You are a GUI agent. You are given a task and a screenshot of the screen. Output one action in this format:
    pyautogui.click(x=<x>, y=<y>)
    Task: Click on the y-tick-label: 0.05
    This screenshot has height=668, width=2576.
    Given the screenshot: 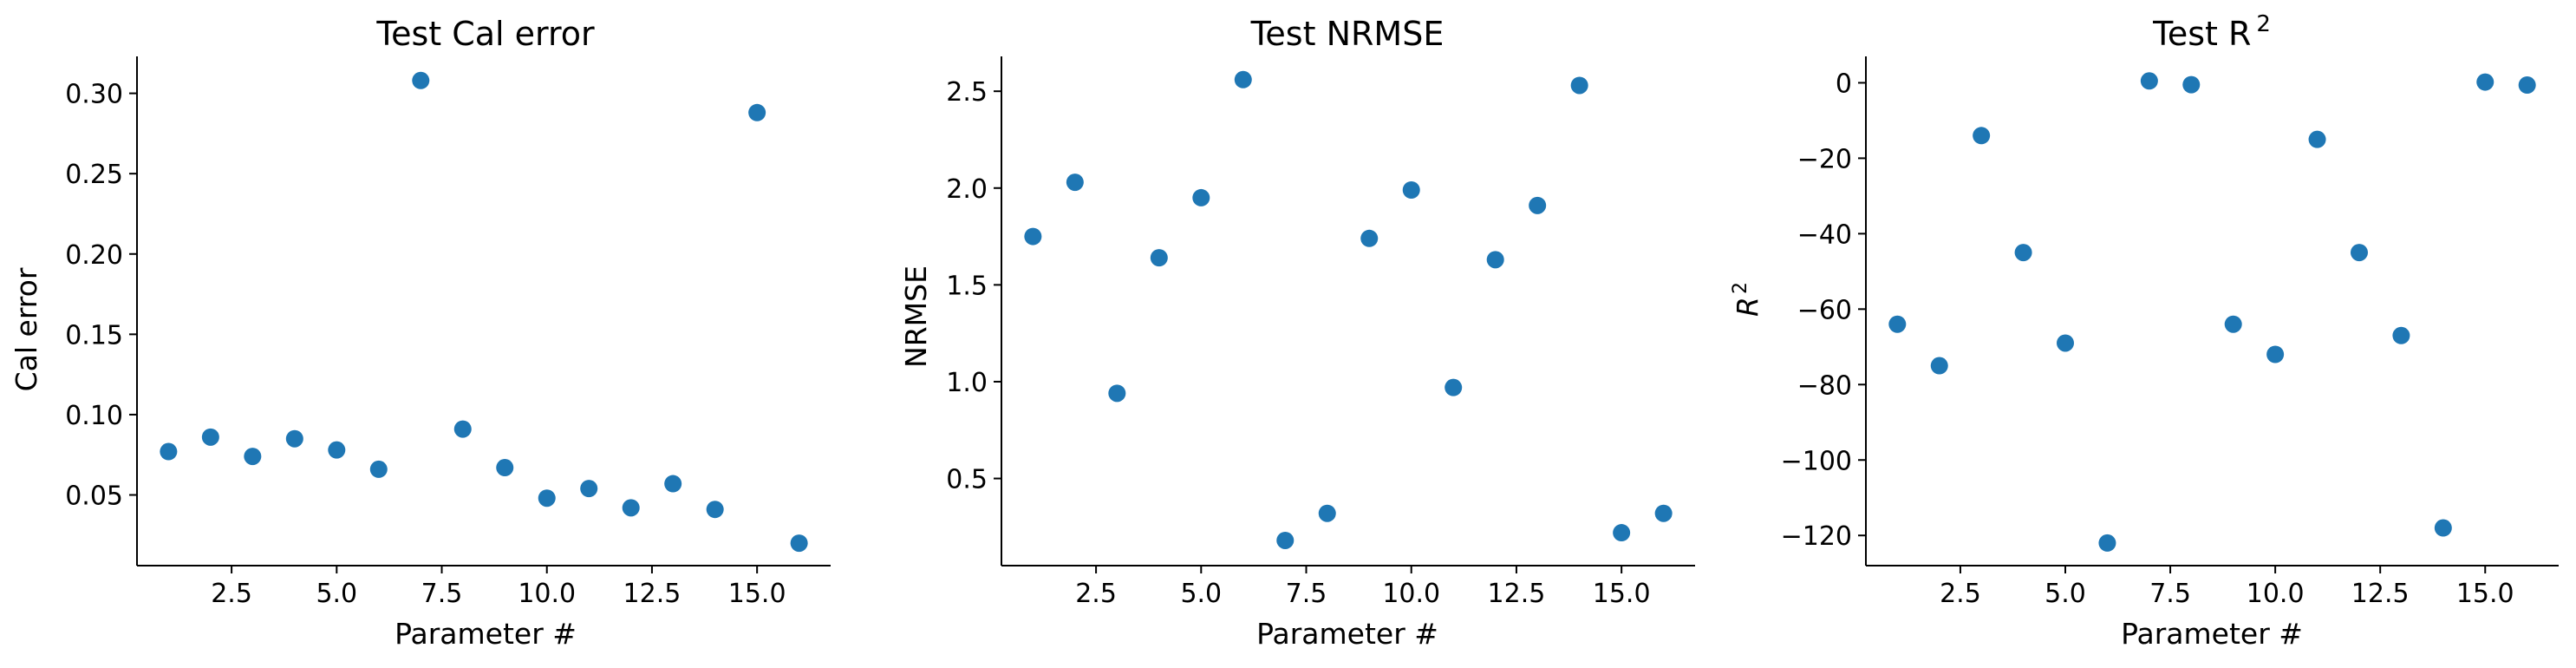 What is the action you would take?
    pyautogui.click(x=94, y=496)
    